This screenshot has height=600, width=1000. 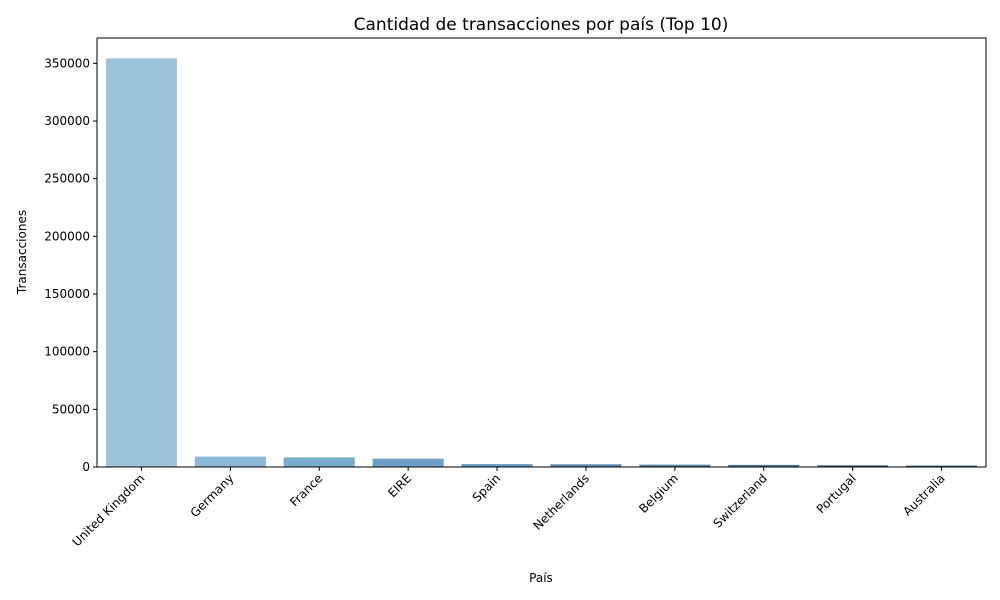 What do you see at coordinates (399, 485) in the screenshot?
I see `x-tick-label: EIRE` at bounding box center [399, 485].